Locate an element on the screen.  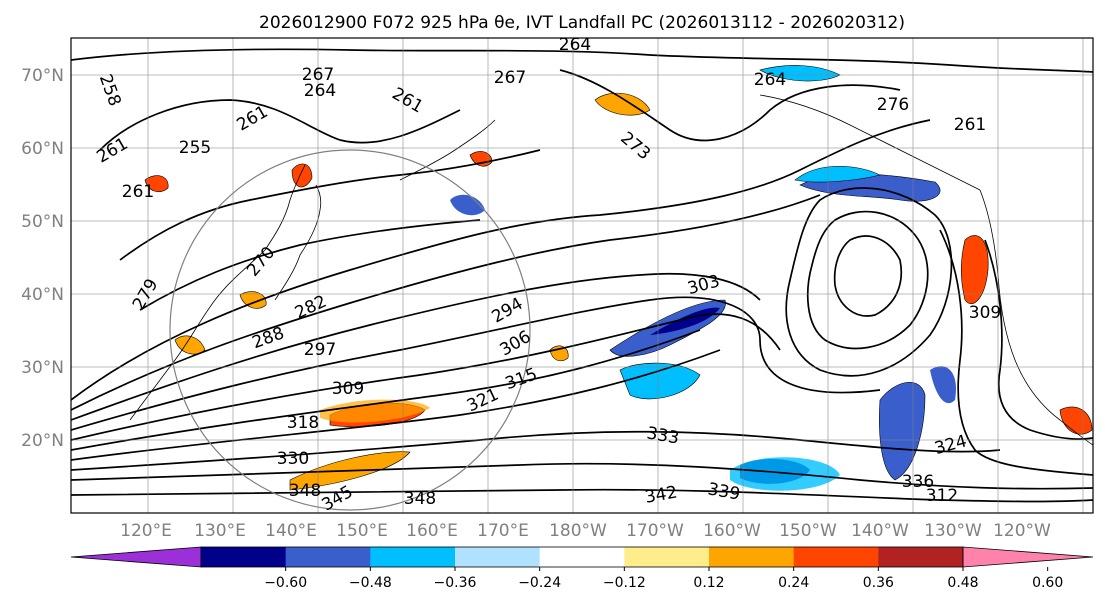
shade-orange-subtrop is located at coordinates (375, 411).